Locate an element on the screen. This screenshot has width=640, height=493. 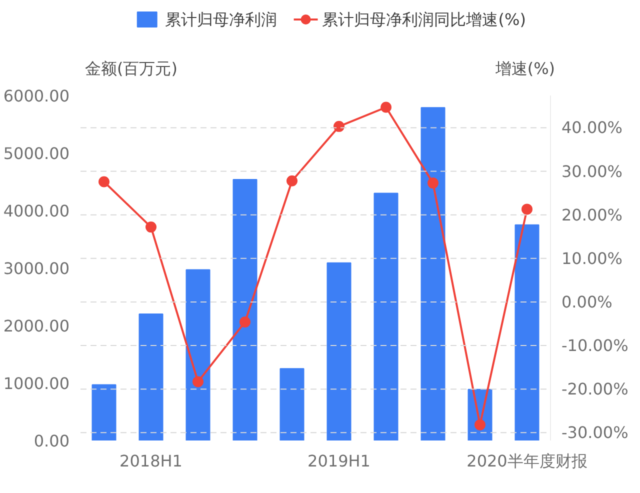
y2-tick-label: 20.00% is located at coordinates (592, 214).